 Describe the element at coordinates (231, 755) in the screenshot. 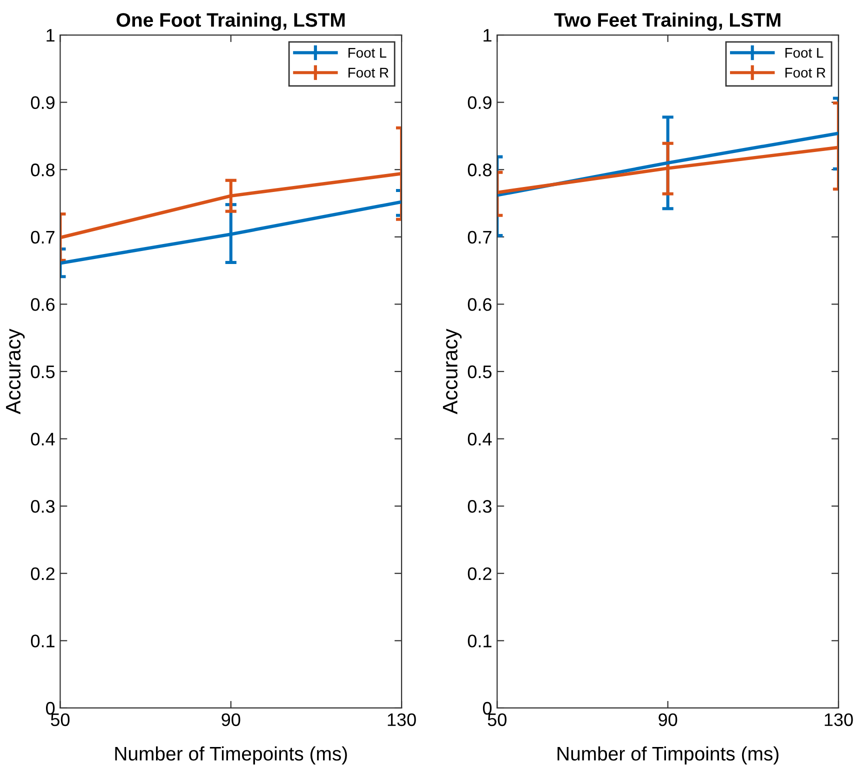

I see `x-axis-title: Number of Timepoints (ms)` at that location.